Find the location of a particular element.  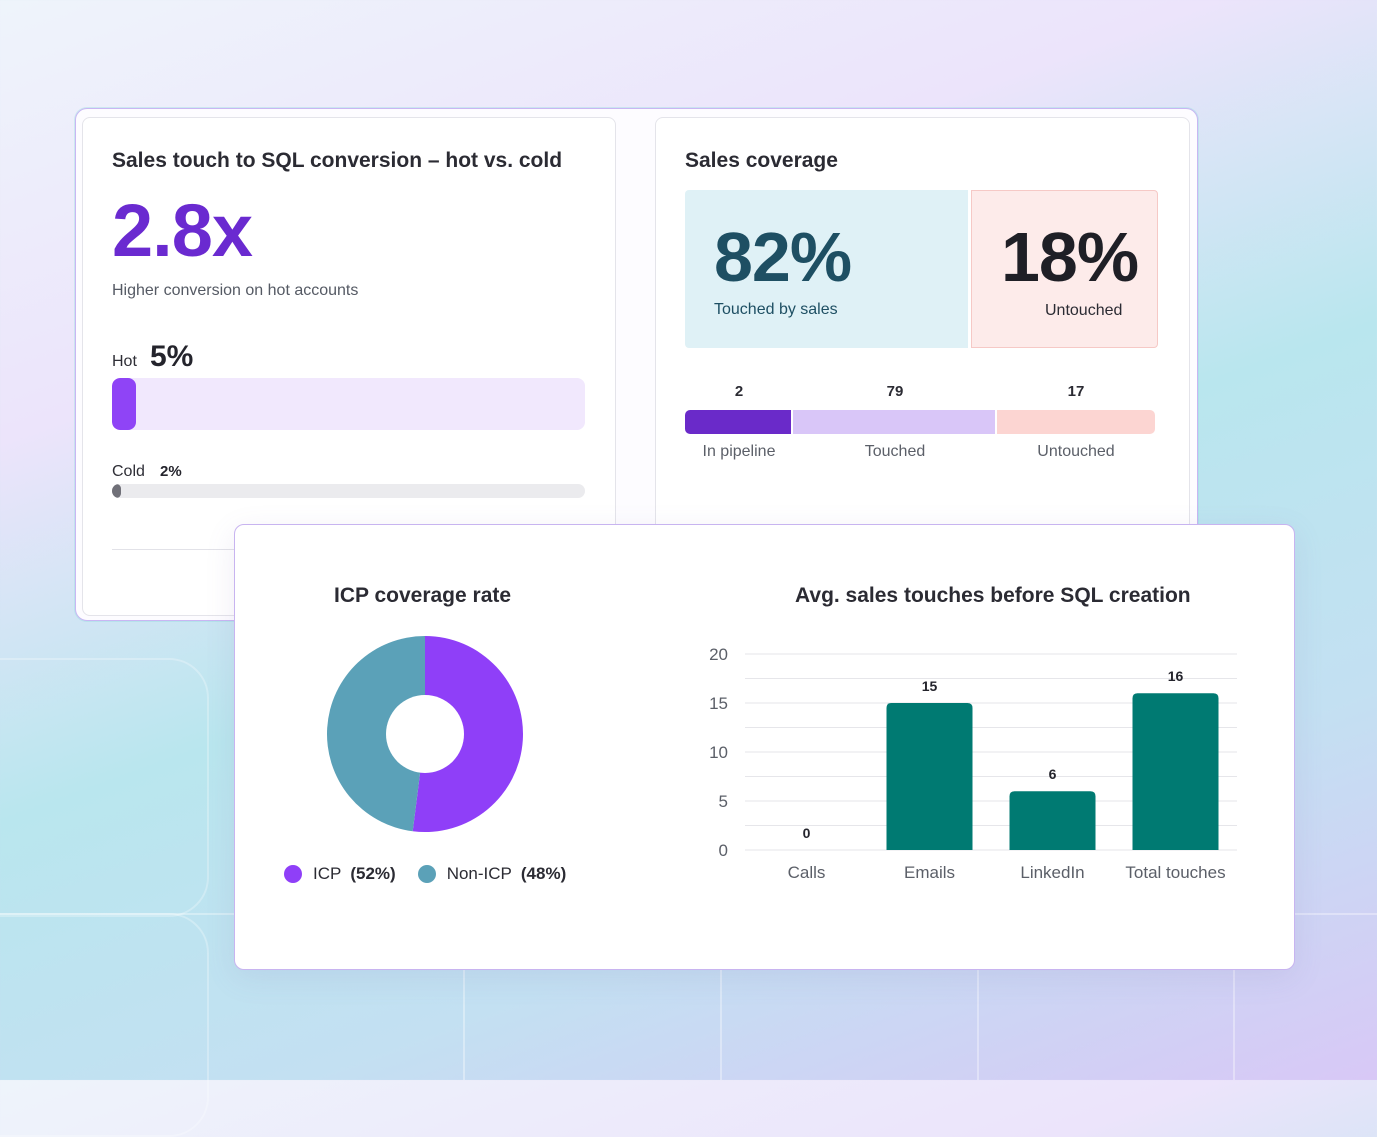

y-tick-label: 5 is located at coordinates (723, 801).